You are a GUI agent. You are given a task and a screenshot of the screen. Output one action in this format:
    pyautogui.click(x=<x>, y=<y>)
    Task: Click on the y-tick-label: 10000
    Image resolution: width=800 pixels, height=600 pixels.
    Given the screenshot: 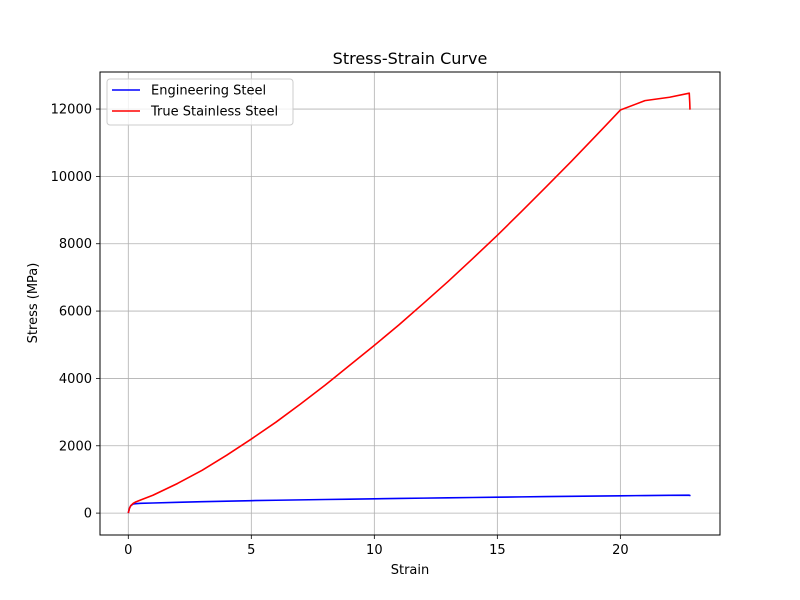 What is the action you would take?
    pyautogui.click(x=71, y=177)
    